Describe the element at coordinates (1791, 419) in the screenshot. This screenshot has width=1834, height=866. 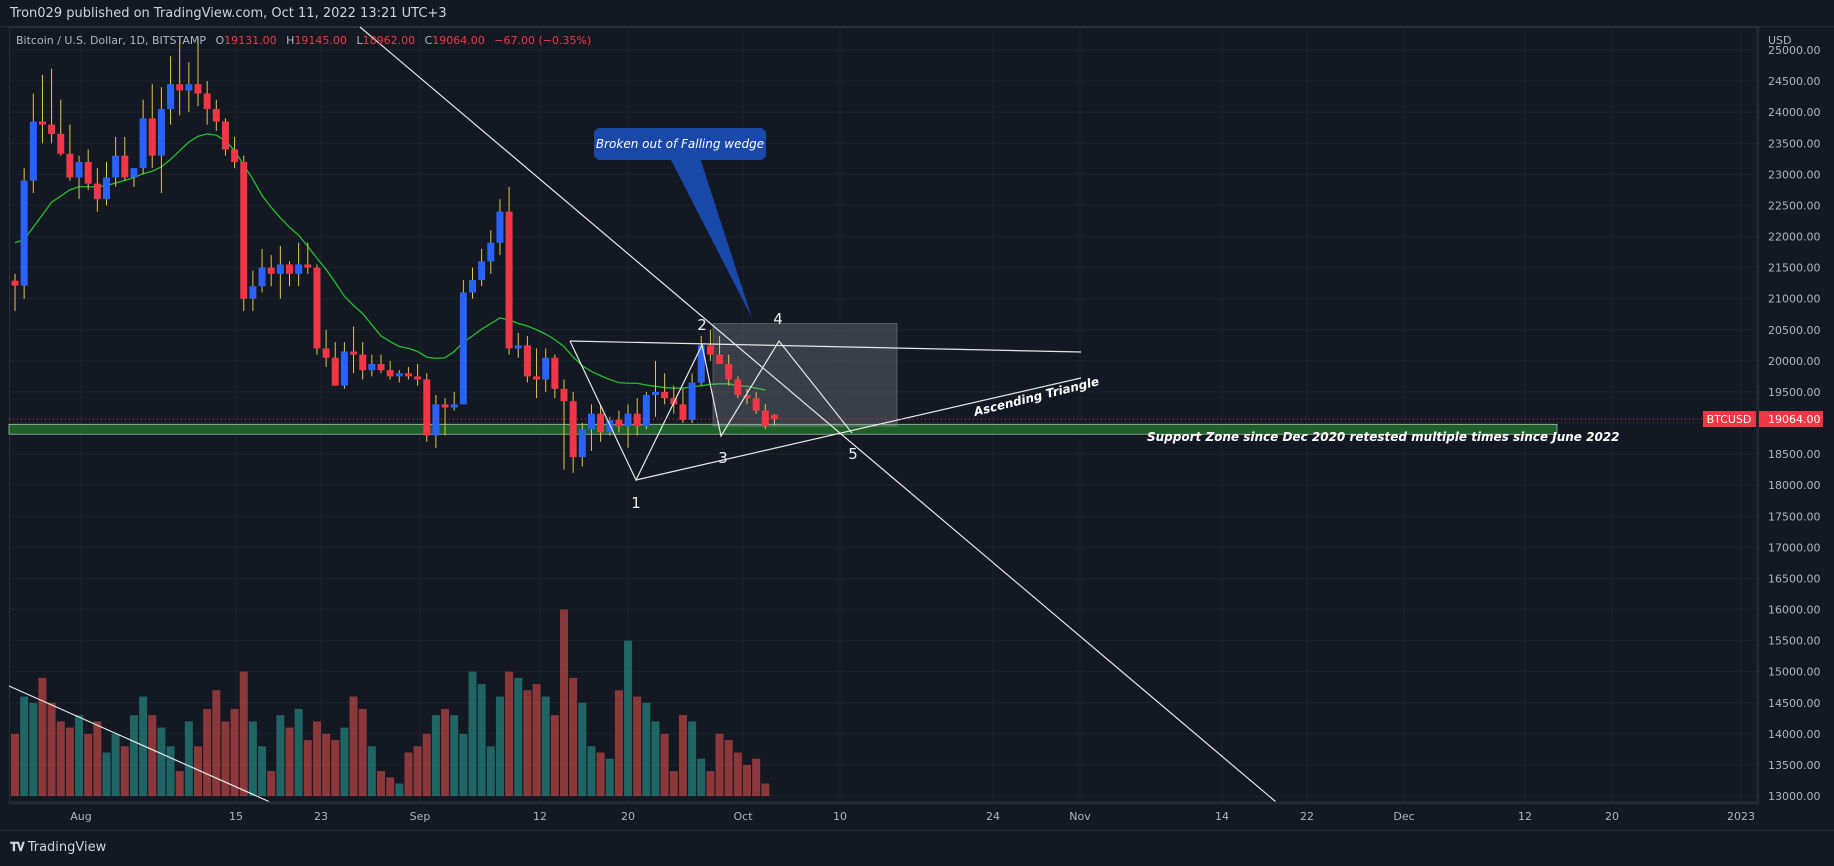
I see `last-price-tag` at that location.